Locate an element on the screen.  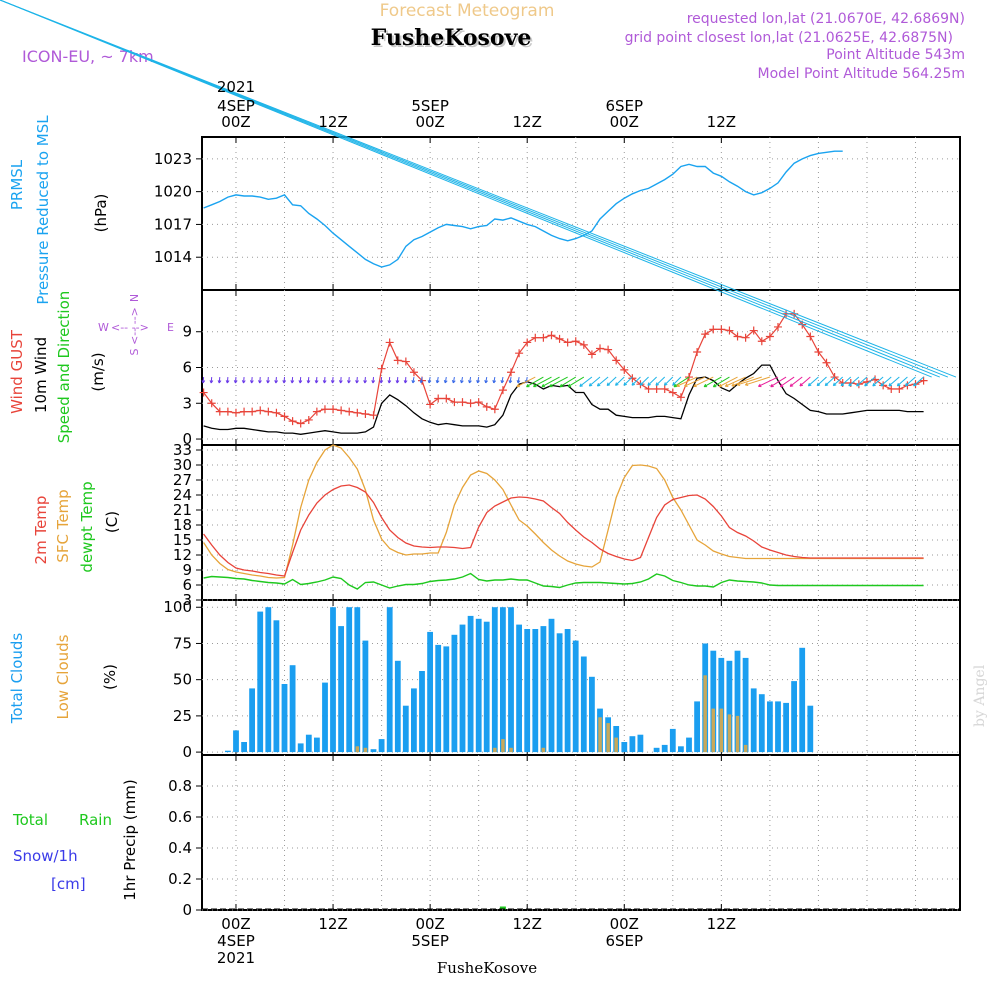
y-tick-label: 1017 is located at coordinates (173, 224).